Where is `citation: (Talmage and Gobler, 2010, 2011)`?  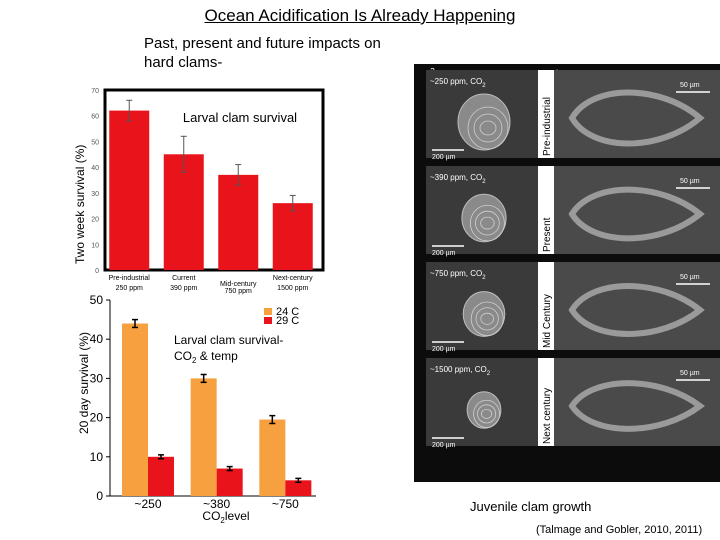 citation: (Talmage and Gobler, 2010, 2011) is located at coordinates (619, 530).